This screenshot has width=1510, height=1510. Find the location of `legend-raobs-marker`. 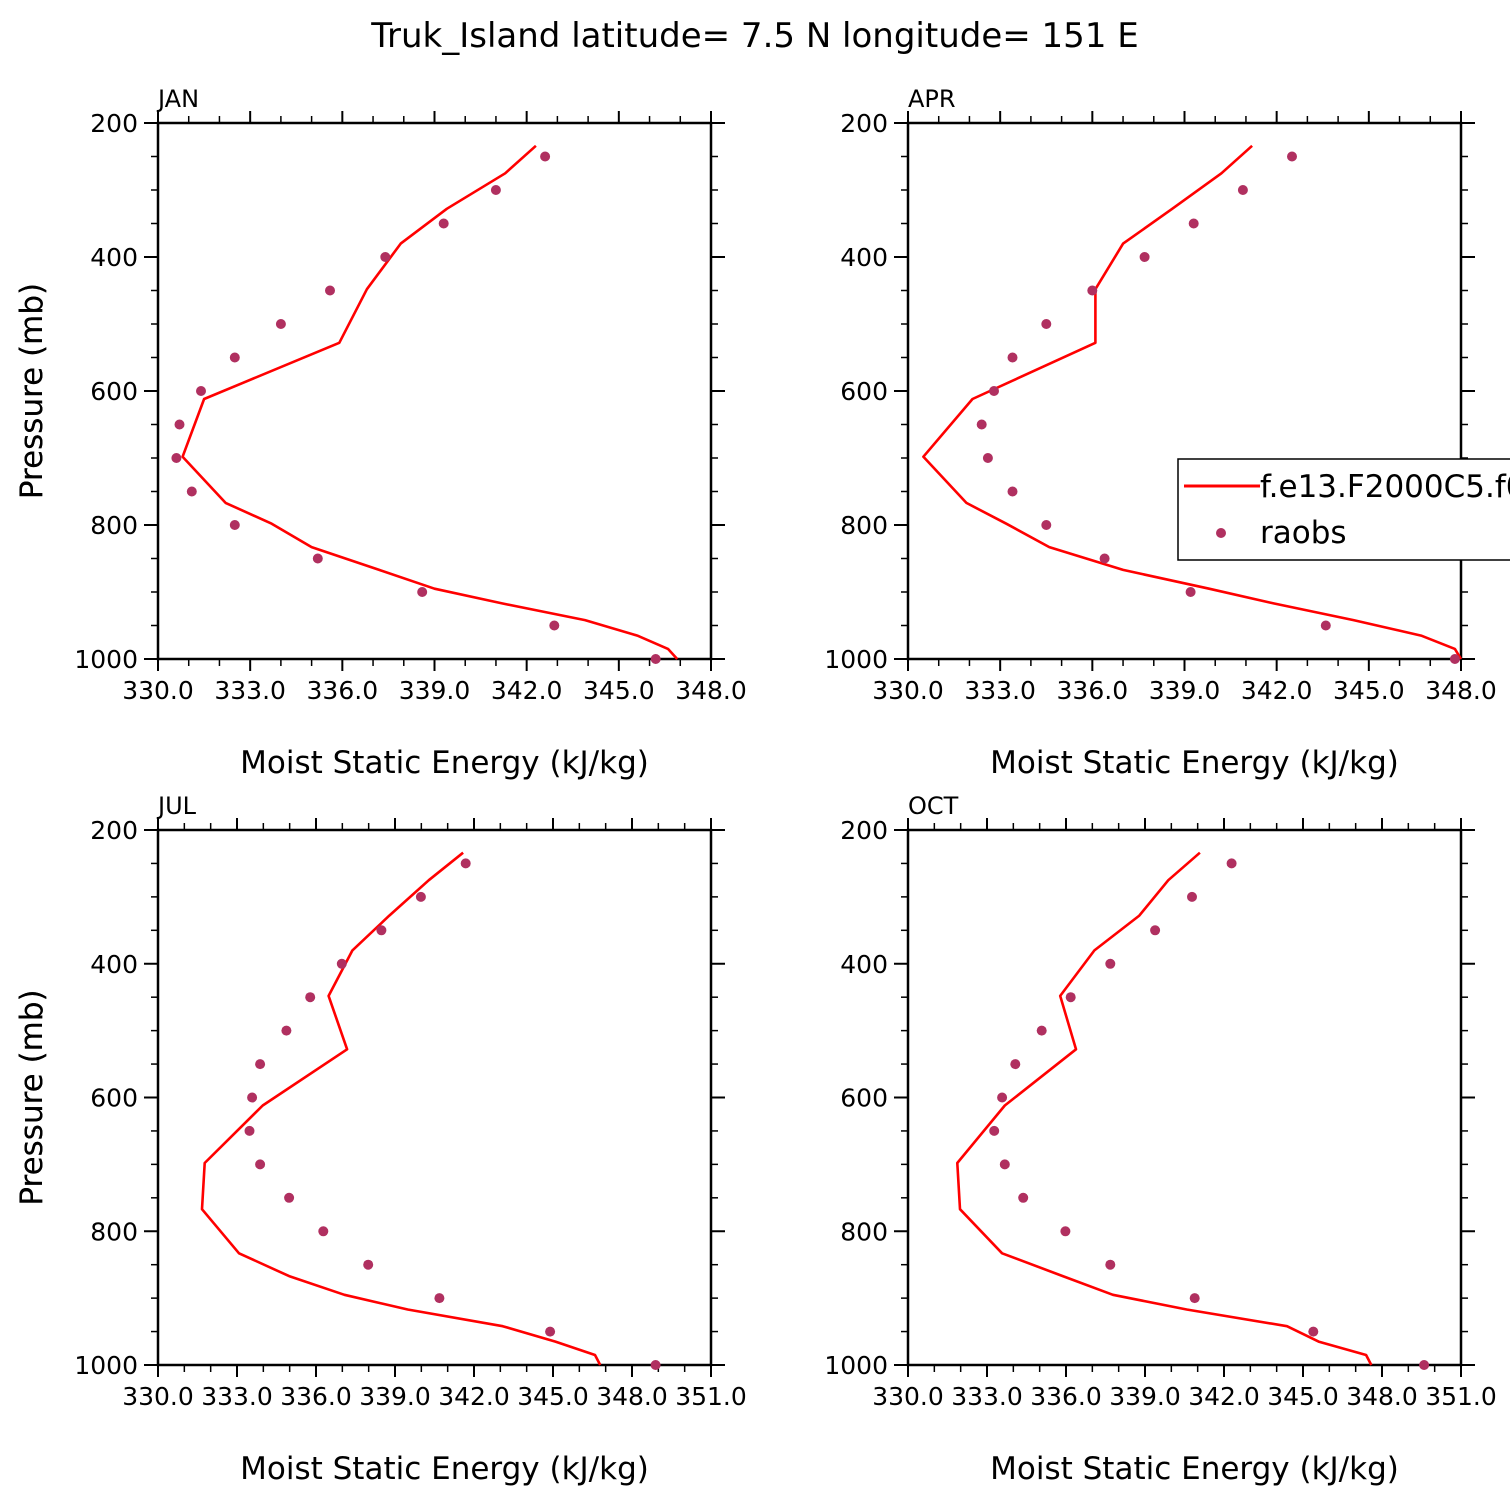

legend-raobs-marker is located at coordinates (1221, 533).